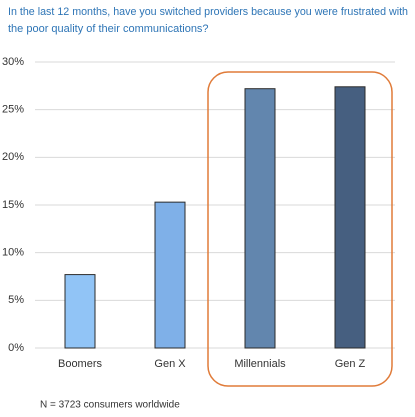 This screenshot has height=417, width=415. What do you see at coordinates (13, 62) in the screenshot?
I see `y-tick-label: 30%` at bounding box center [13, 62].